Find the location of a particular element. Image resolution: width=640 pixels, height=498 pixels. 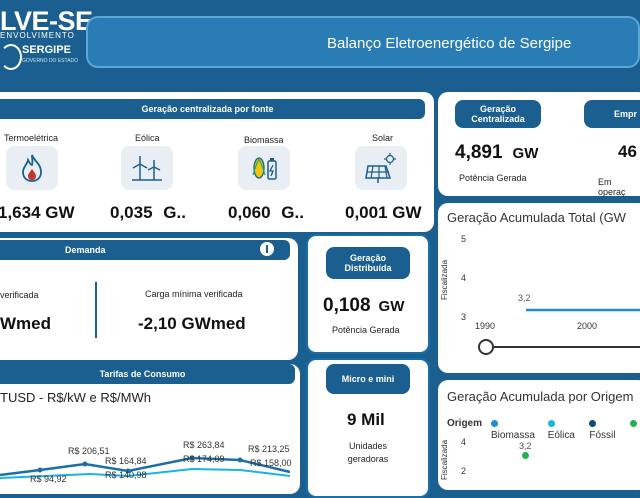

tarifa-label: R$ 164,84 is located at coordinates (126, 461).